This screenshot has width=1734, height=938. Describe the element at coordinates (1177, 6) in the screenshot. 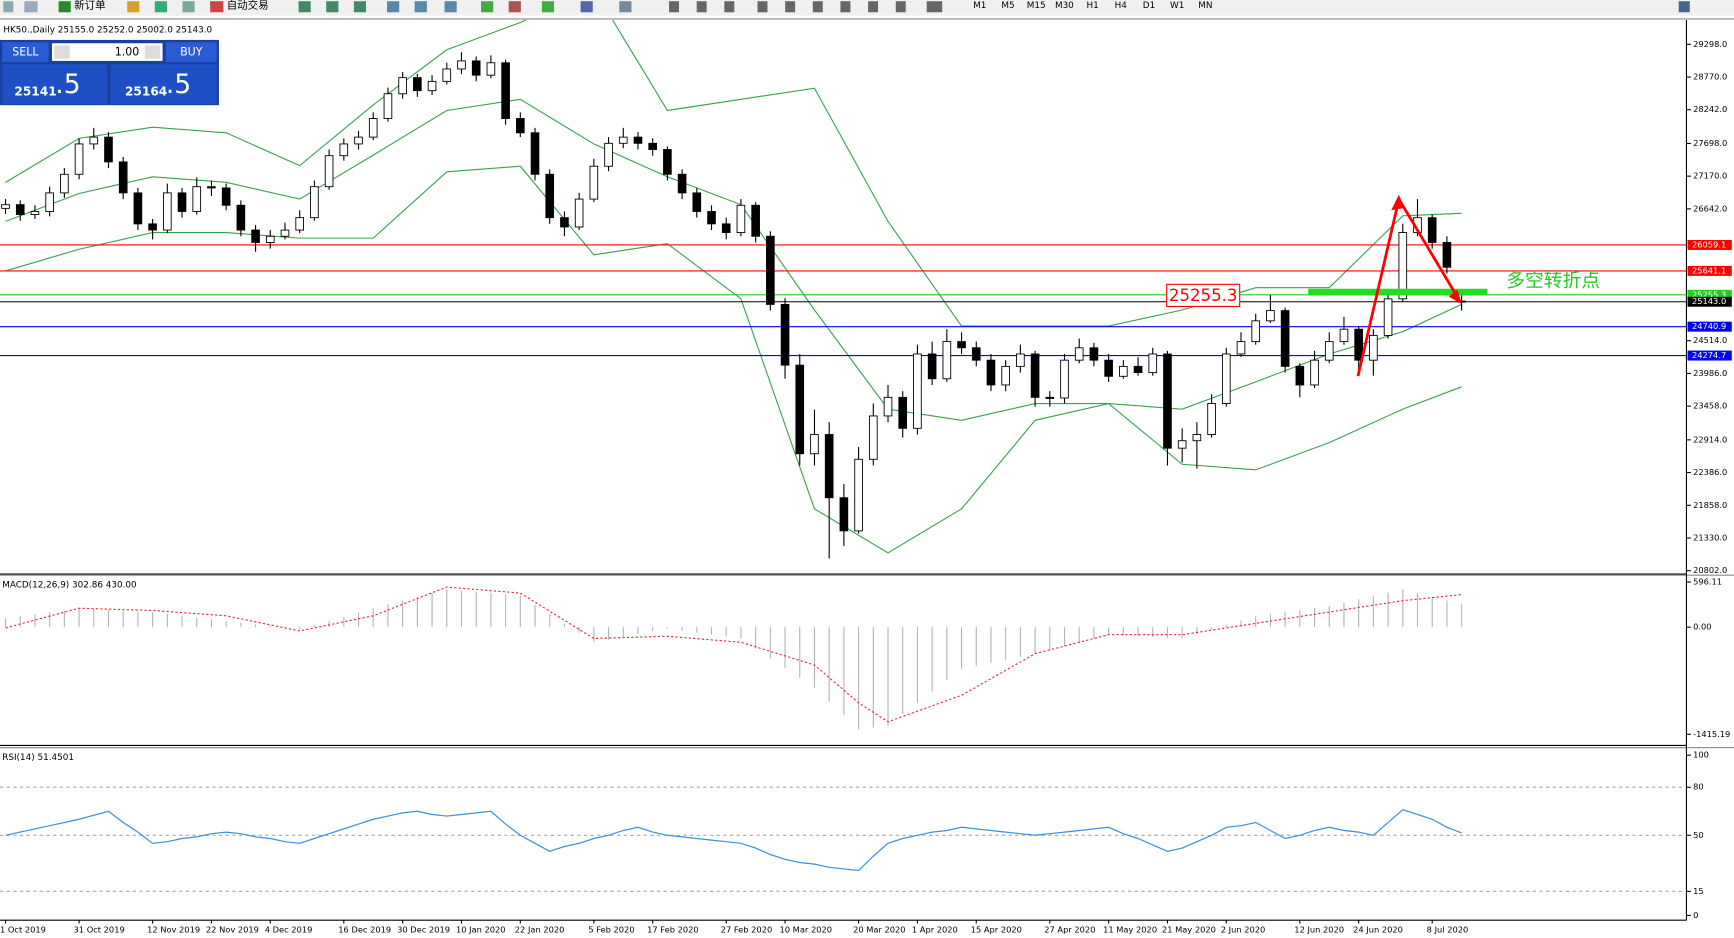

I see `timeframe: W1` at that location.